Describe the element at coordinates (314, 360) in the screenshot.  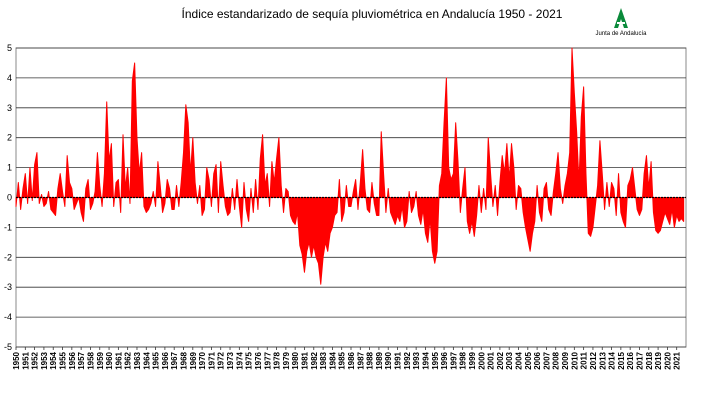
I see `x-tick-label: 1982` at that location.